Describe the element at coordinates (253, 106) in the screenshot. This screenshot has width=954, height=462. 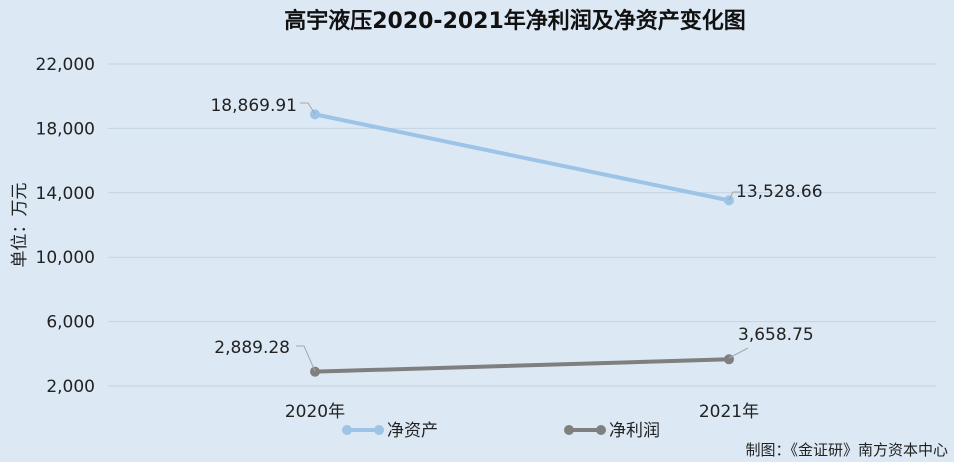
I see `data-label: 18,869.91` at that location.